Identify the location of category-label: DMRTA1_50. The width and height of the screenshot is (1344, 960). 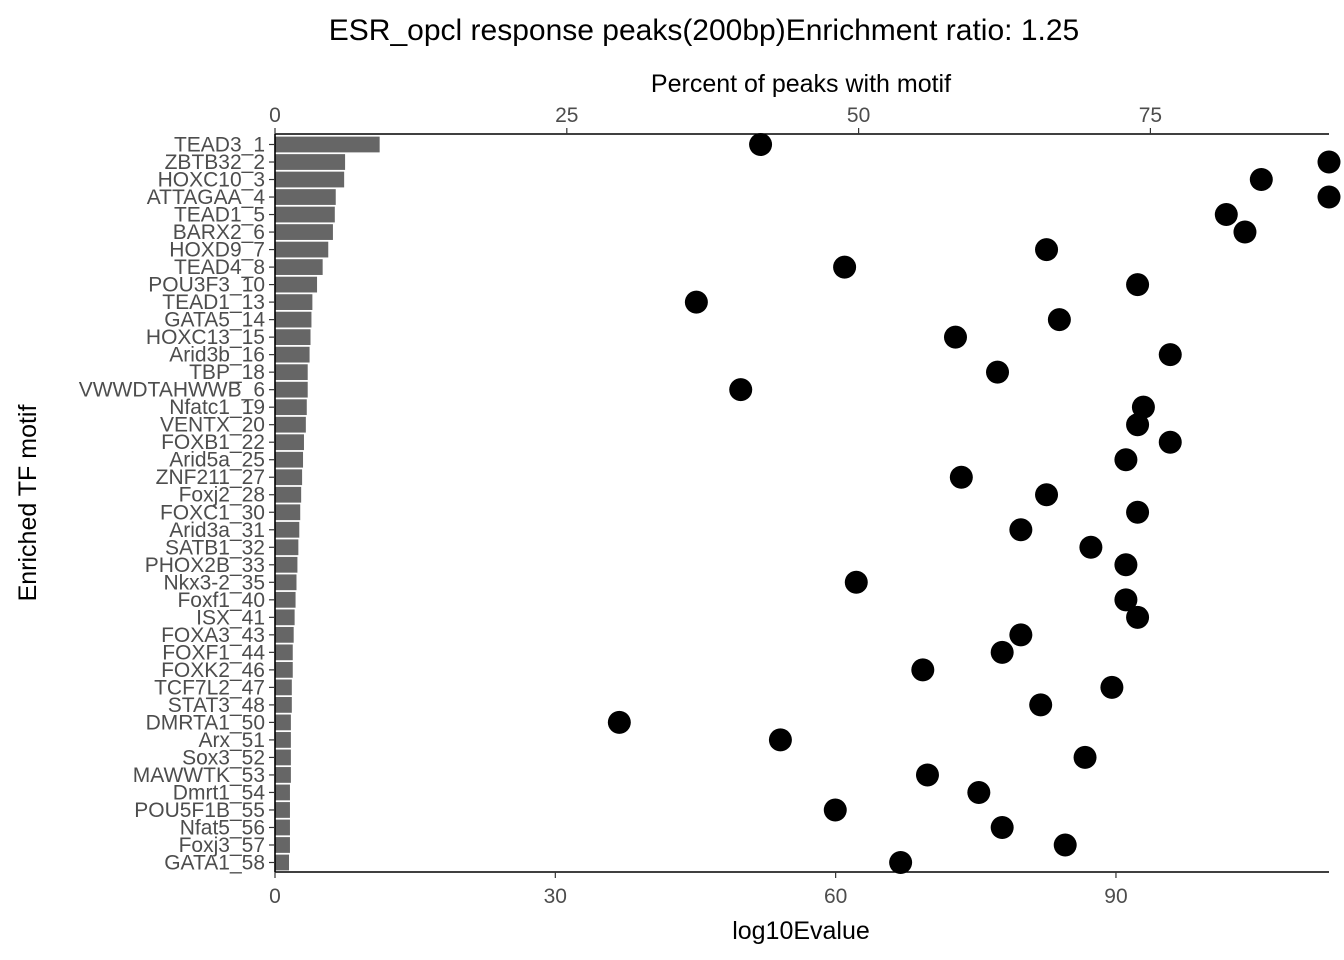
(205, 722).